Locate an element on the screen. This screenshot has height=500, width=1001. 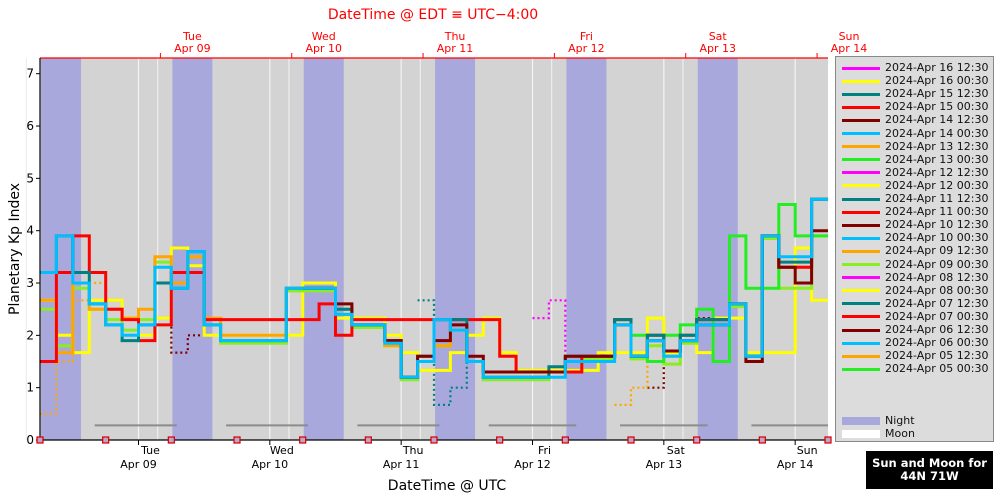
legend-entry: 2024-Apr 16 00:30 is located at coordinates (915, 80).